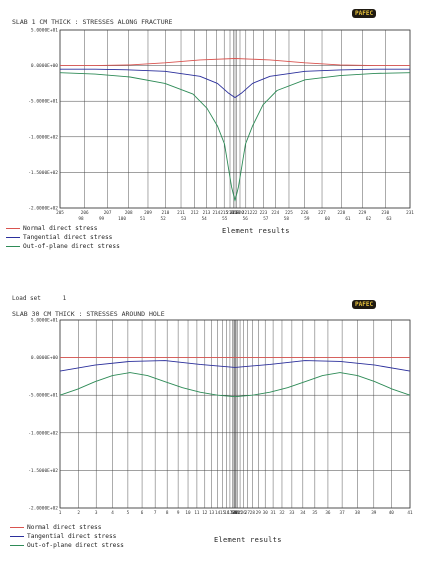 Image resolution: width=426 pixels, height=561 pixels. I want to click on top-legend-outofplane: Out-of-plane direct stress, so click(63, 246).